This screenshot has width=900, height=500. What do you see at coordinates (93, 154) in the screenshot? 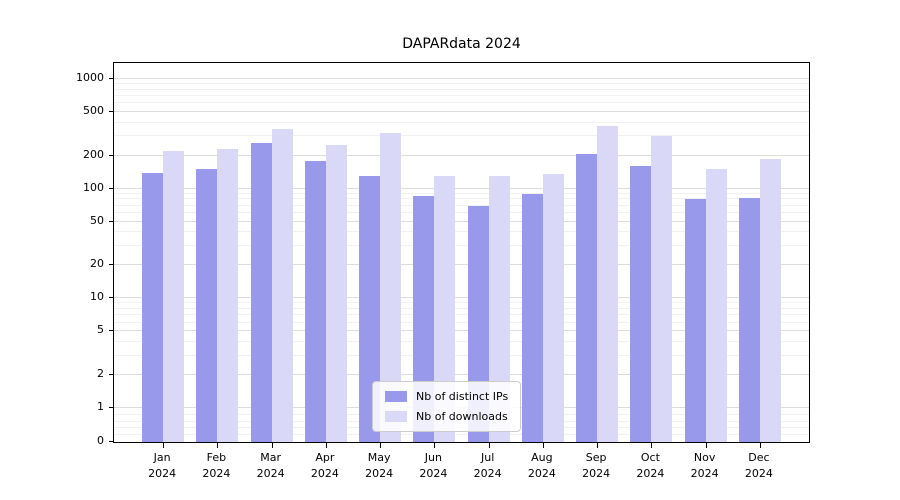
I see `y-tick-label: 200` at bounding box center [93, 154].